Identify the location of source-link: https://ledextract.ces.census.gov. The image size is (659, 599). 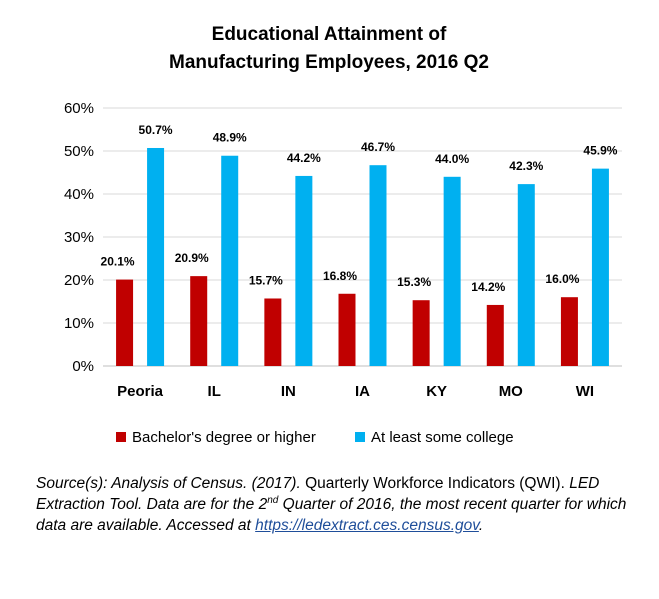
(367, 525).